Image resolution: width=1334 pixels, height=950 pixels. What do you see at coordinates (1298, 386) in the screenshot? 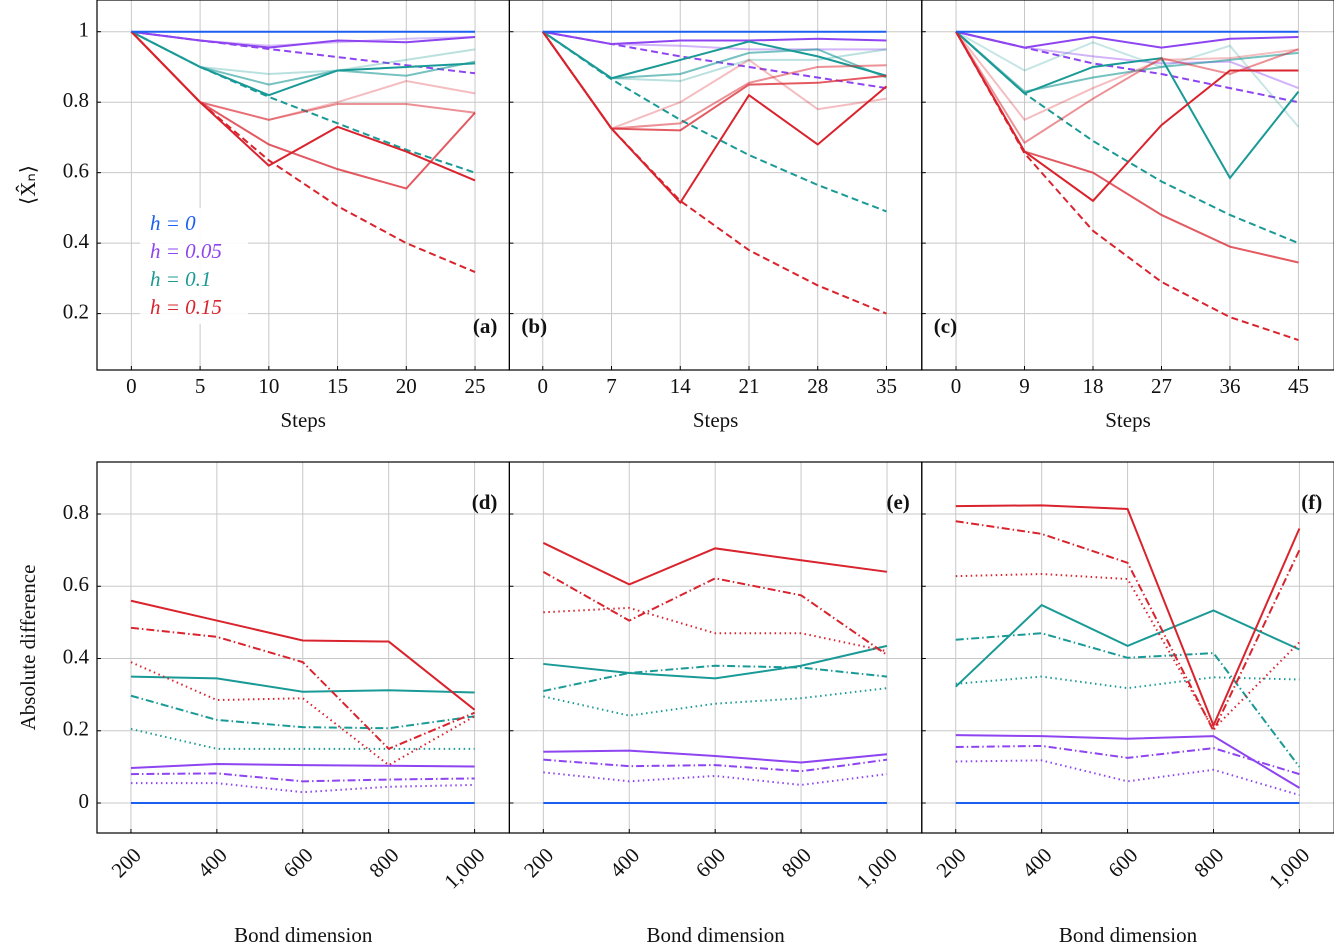
I see `x-tick-label: 45` at bounding box center [1298, 386].